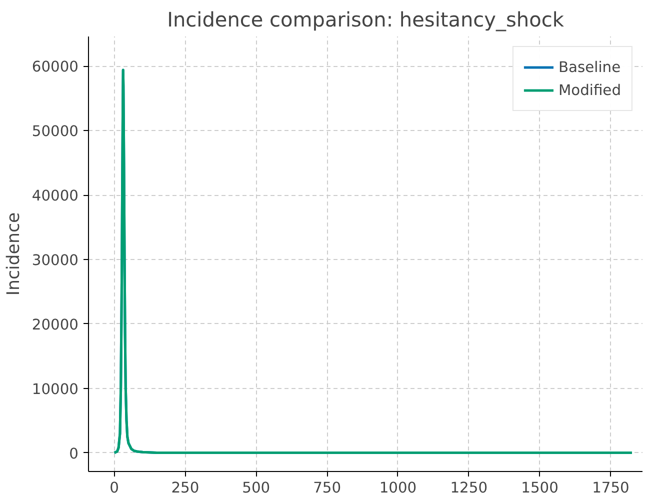 The width and height of the screenshot is (647, 495). What do you see at coordinates (327, 487) in the screenshot?
I see `x-tick-label: 750` at bounding box center [327, 487].